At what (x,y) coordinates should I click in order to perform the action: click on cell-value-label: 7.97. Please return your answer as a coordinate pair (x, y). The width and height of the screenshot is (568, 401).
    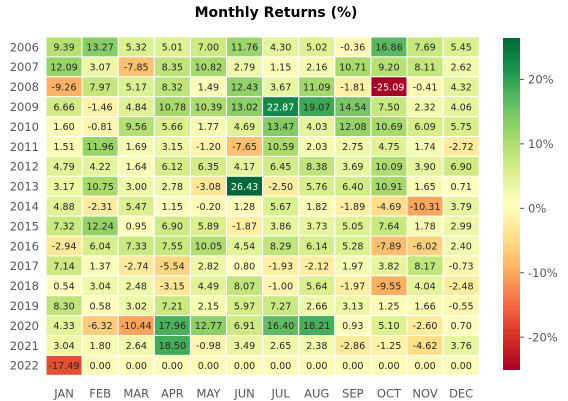
    Looking at the image, I should click on (99, 87).